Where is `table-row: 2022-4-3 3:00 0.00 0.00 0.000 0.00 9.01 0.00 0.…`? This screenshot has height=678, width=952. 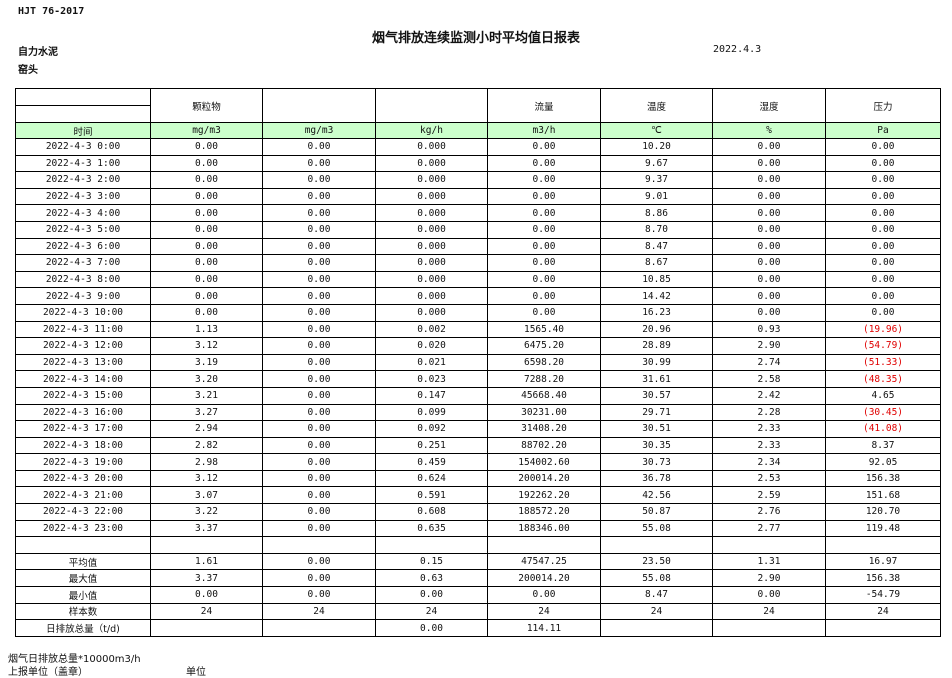 table-row: 2022-4-3 3:00 0.00 0.00 0.000 0.00 9.01 0.00 0.… is located at coordinates (478, 196).